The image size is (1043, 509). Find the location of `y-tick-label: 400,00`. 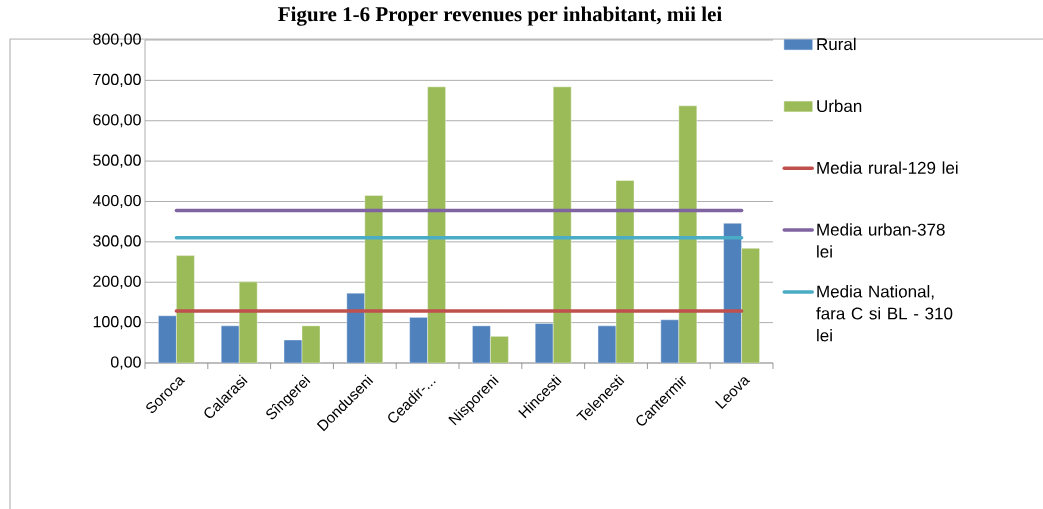

y-tick-label: 400,00 is located at coordinates (116, 201).